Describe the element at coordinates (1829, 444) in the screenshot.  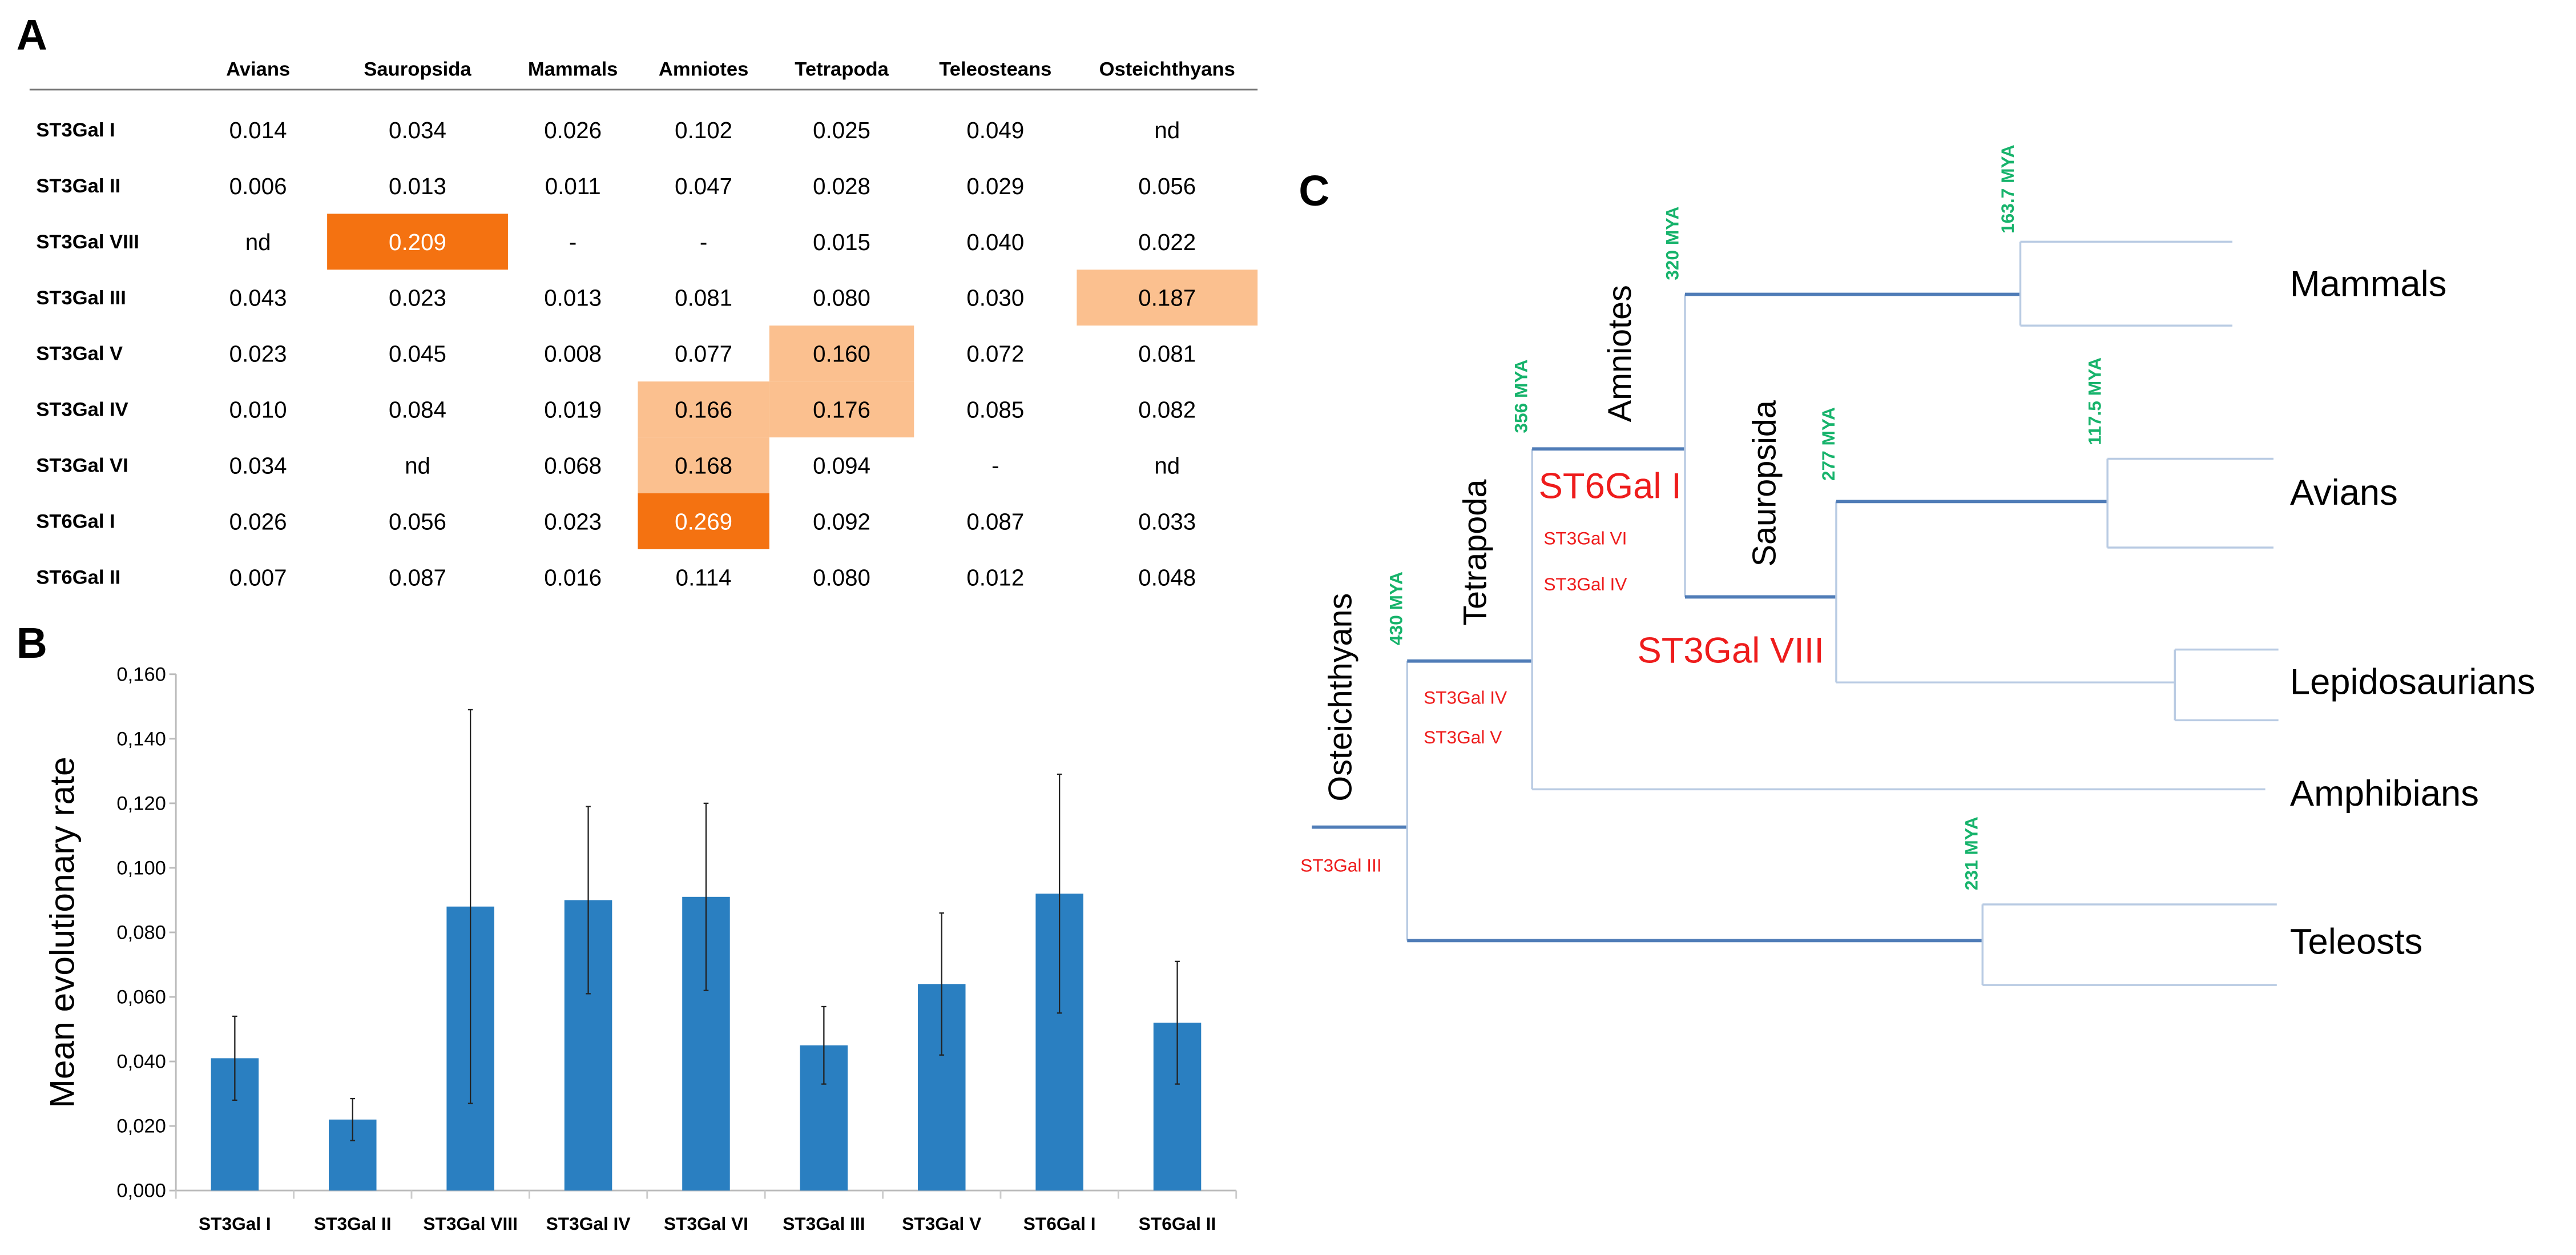
I see `divergence-time-277: 277 MYA` at that location.